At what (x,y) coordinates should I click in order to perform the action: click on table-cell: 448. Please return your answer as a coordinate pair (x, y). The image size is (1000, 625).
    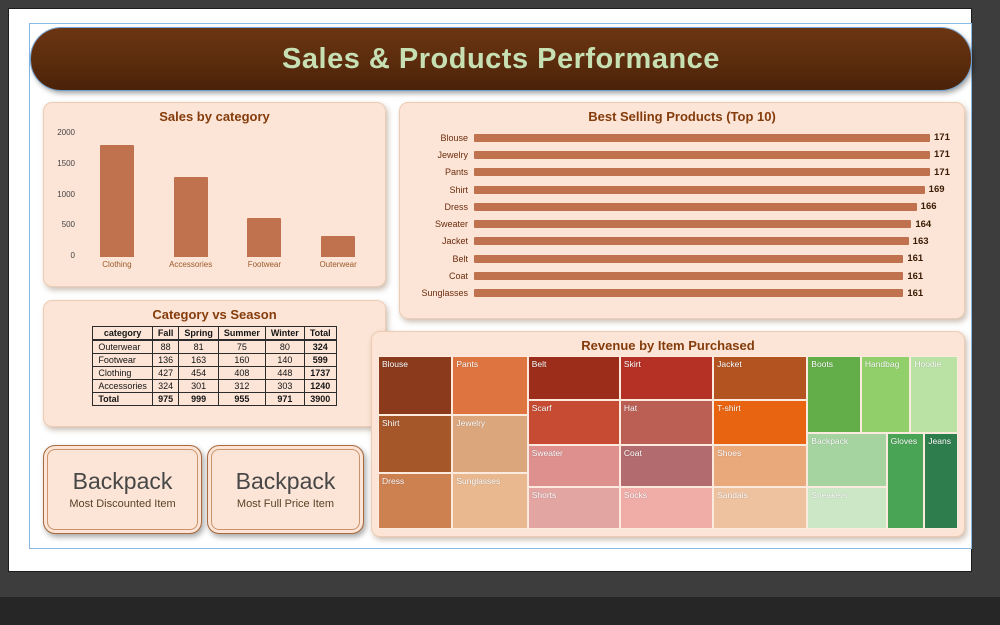
    Looking at the image, I should click on (284, 373).